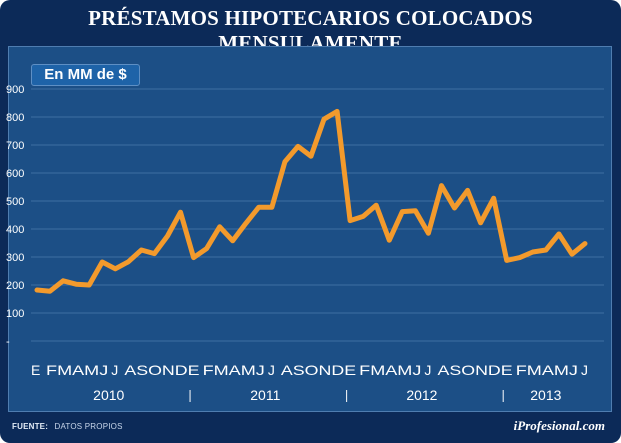 This screenshot has width=621, height=443. What do you see at coordinates (108, 395) in the screenshot?
I see `year-label-2010: 2010` at bounding box center [108, 395].